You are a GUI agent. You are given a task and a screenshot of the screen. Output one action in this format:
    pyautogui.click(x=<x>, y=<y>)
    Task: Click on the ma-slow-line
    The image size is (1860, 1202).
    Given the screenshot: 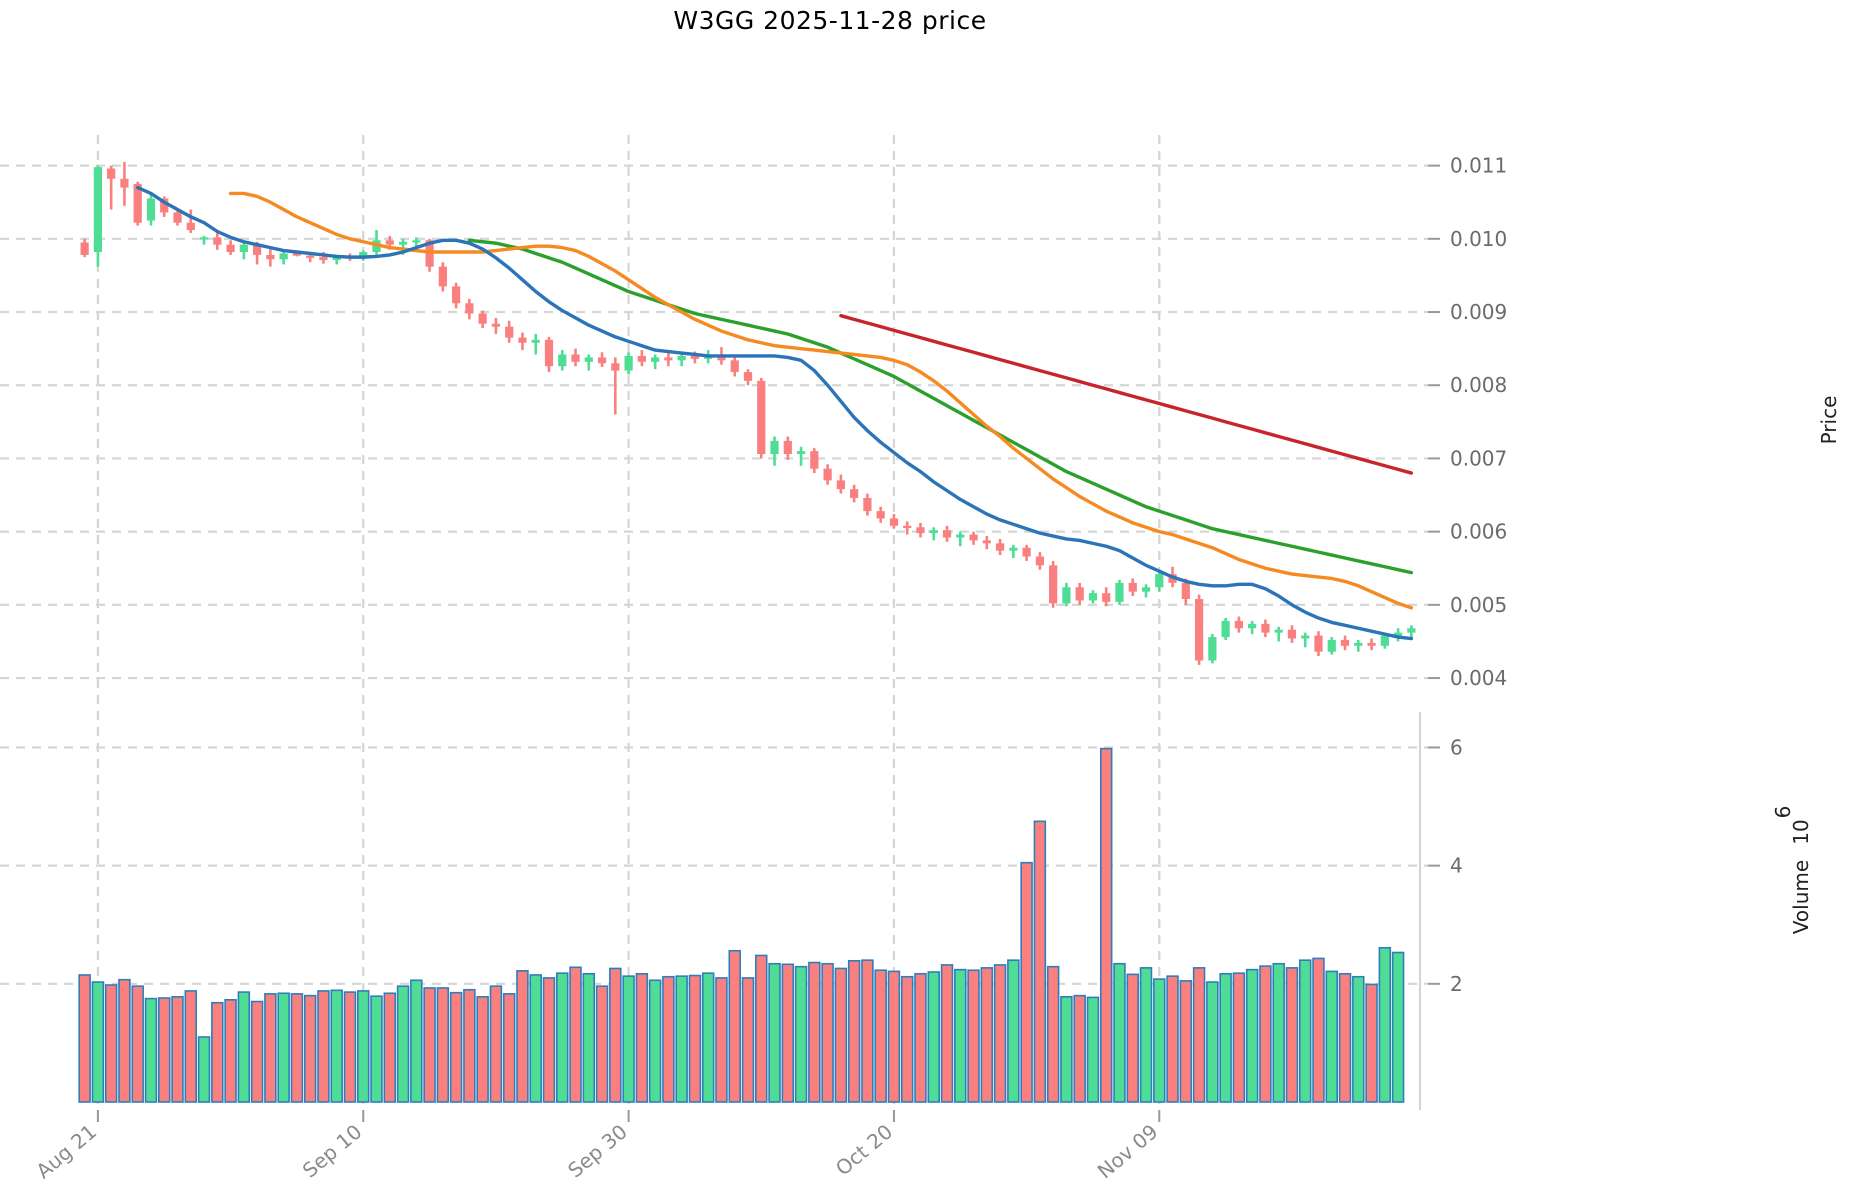 What is the action you would take?
    pyautogui.click(x=940, y=406)
    